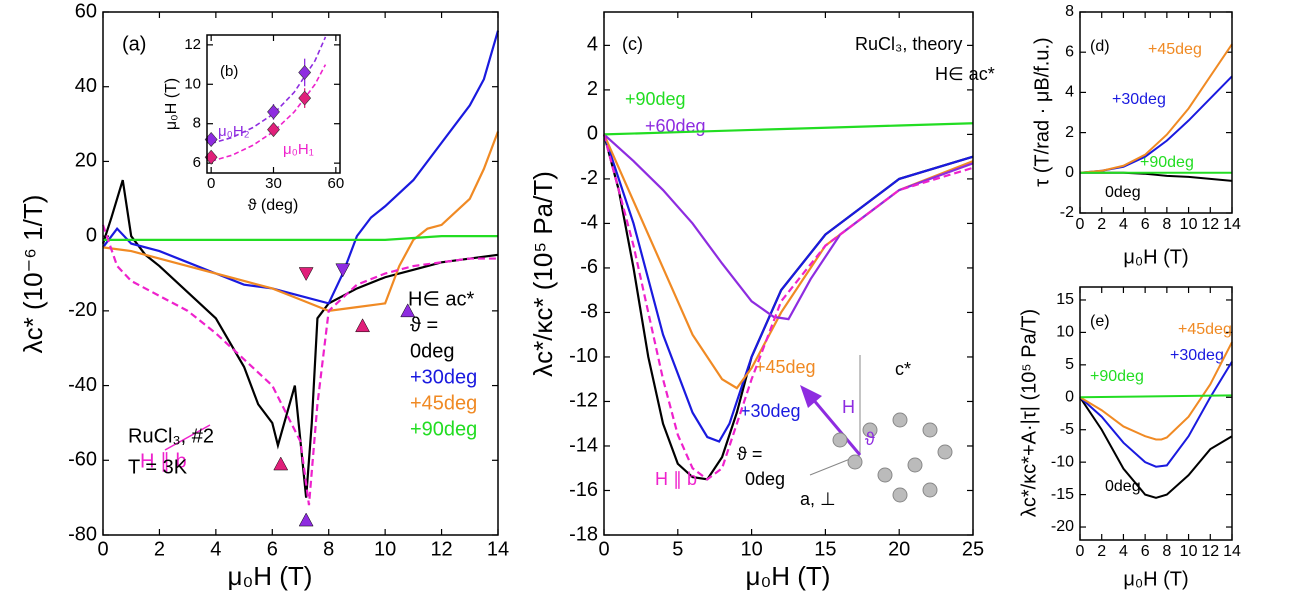 The image size is (1295, 595). What do you see at coordinates (82, 460) in the screenshot?
I see `y-tick-label: -60` at bounding box center [82, 460].